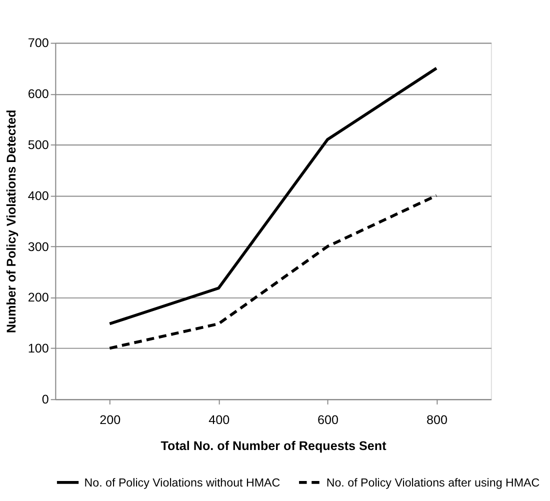 This screenshot has height=501, width=550. Describe the element at coordinates (219, 419) in the screenshot. I see `x-tick-label: 400` at that location.